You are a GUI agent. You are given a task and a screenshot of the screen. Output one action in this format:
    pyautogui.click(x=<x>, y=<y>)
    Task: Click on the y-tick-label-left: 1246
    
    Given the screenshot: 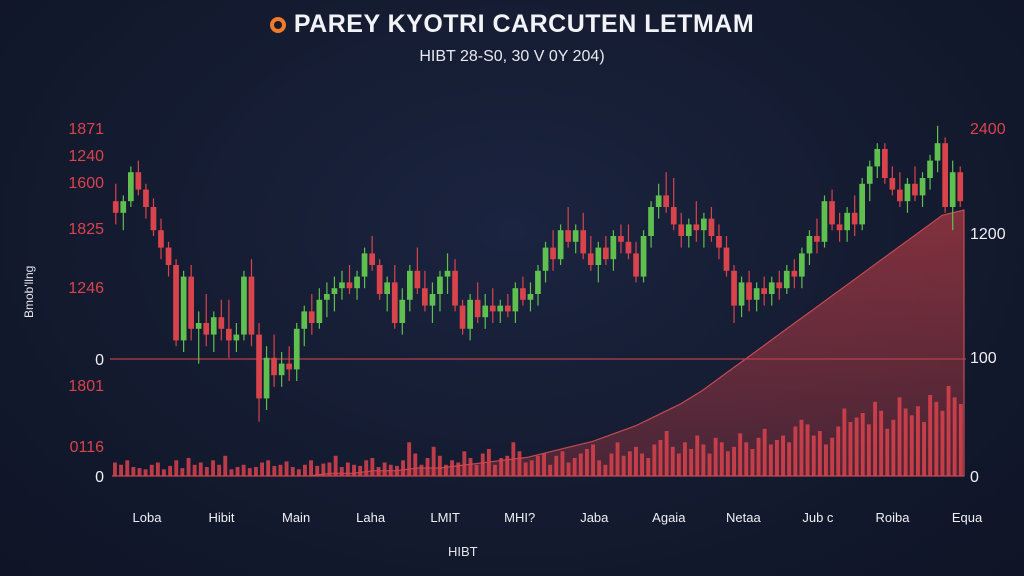 What is the action you would take?
    pyautogui.click(x=86, y=288)
    